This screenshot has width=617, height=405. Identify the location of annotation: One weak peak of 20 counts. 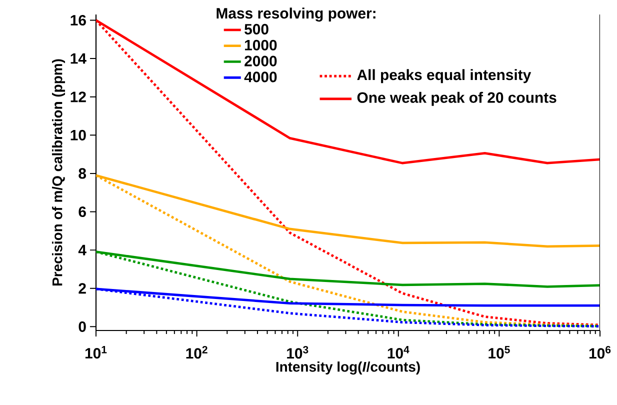
(456, 99).